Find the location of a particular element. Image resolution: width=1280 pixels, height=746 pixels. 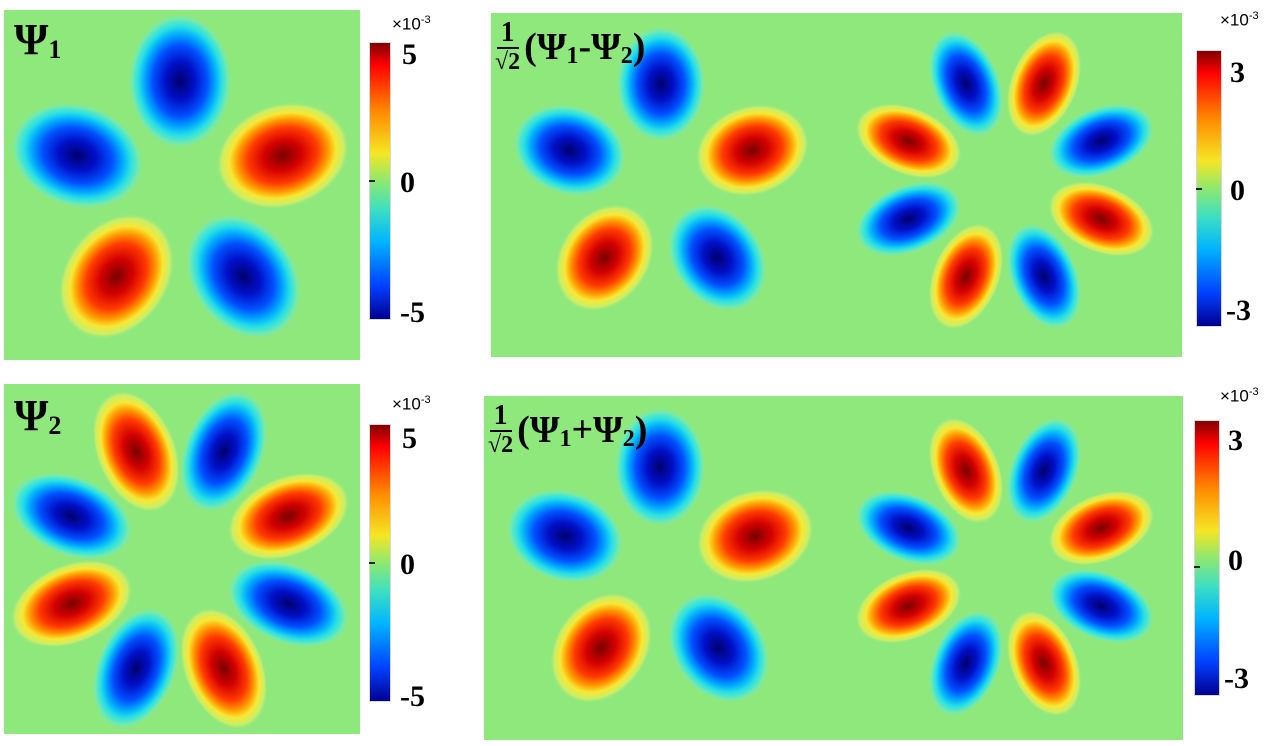

psi1-title: Ψ1 is located at coordinates (38, 39).